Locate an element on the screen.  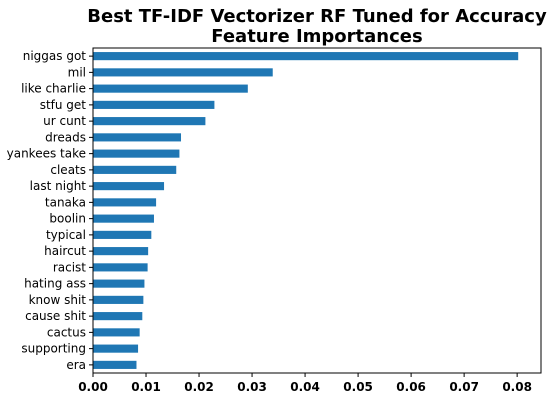
x-tick-label-5: 0.05 is located at coordinates (358, 387).